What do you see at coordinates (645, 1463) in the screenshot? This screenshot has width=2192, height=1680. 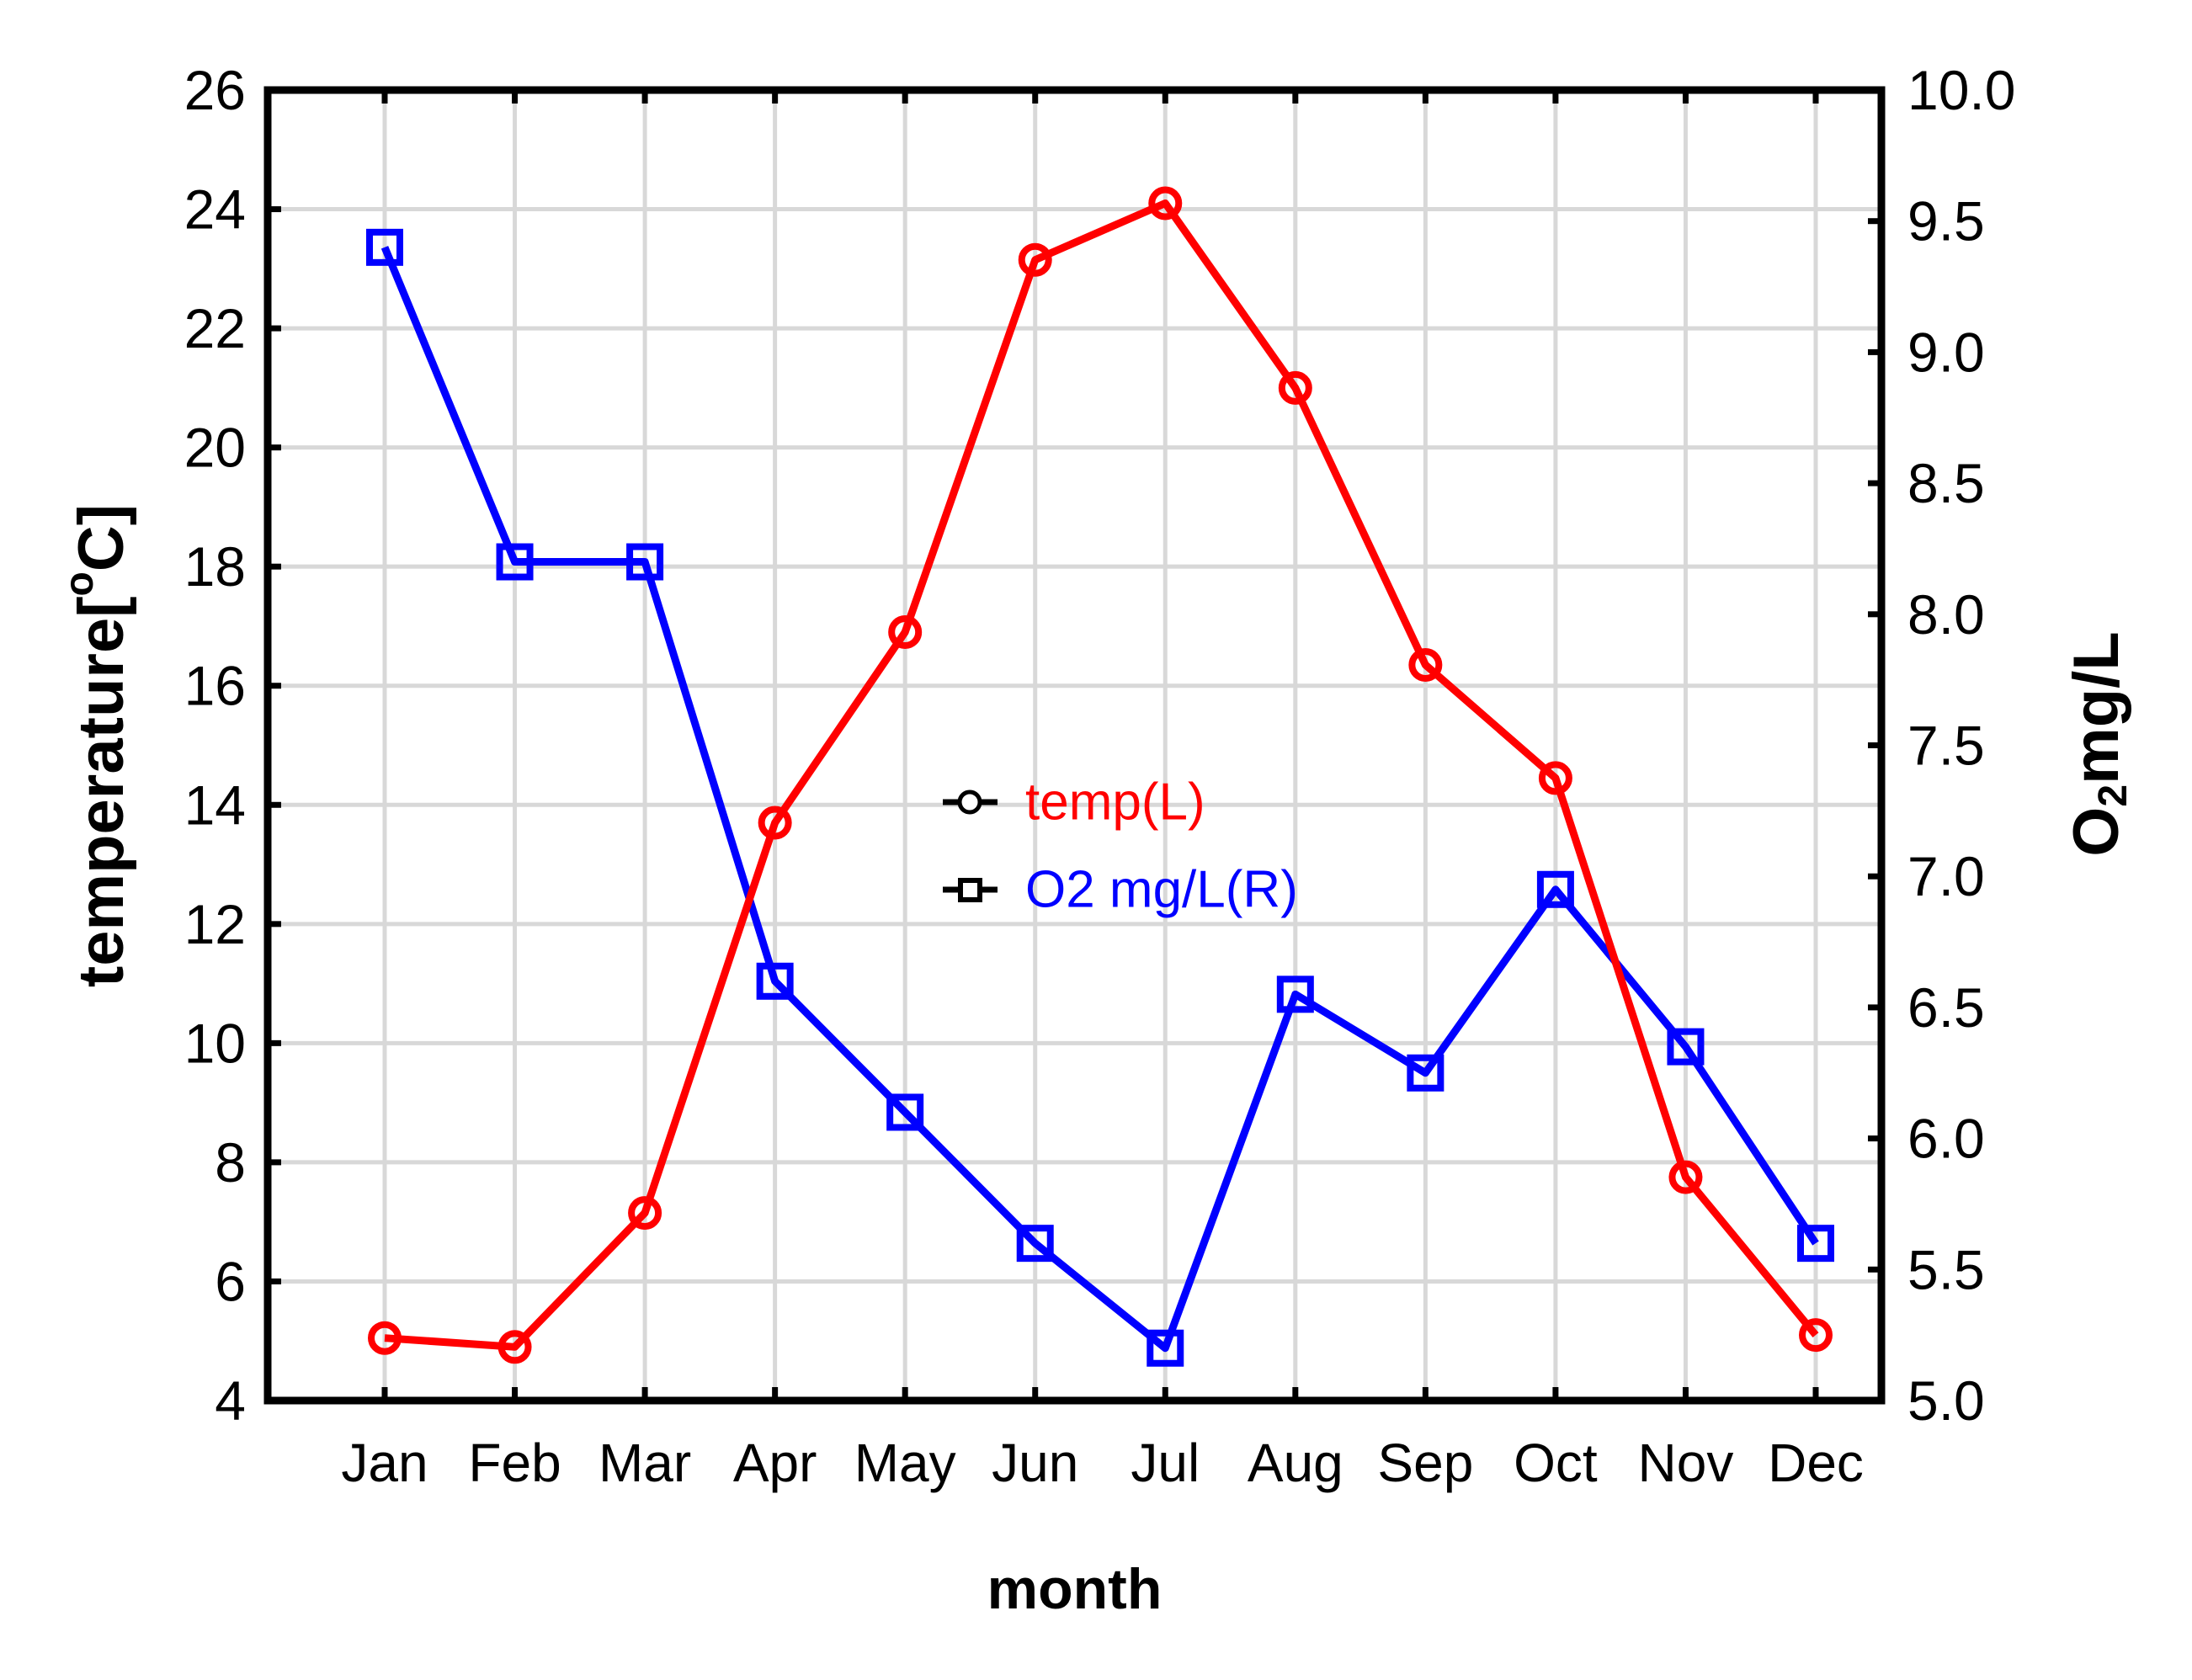 I see `month-tick-label: Mar` at bounding box center [645, 1463].